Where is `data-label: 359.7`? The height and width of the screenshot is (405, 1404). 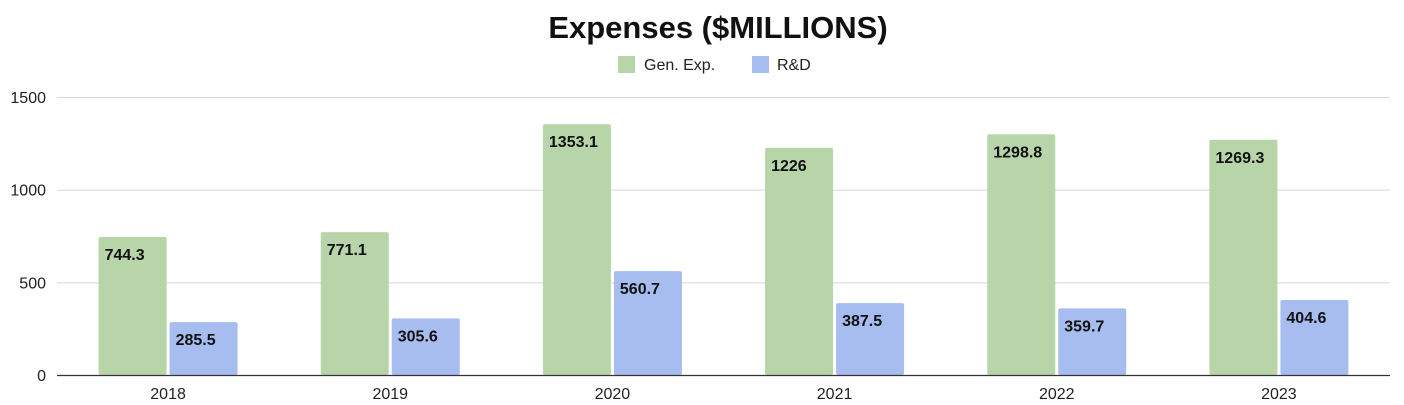 data-label: 359.7 is located at coordinates (1084, 326).